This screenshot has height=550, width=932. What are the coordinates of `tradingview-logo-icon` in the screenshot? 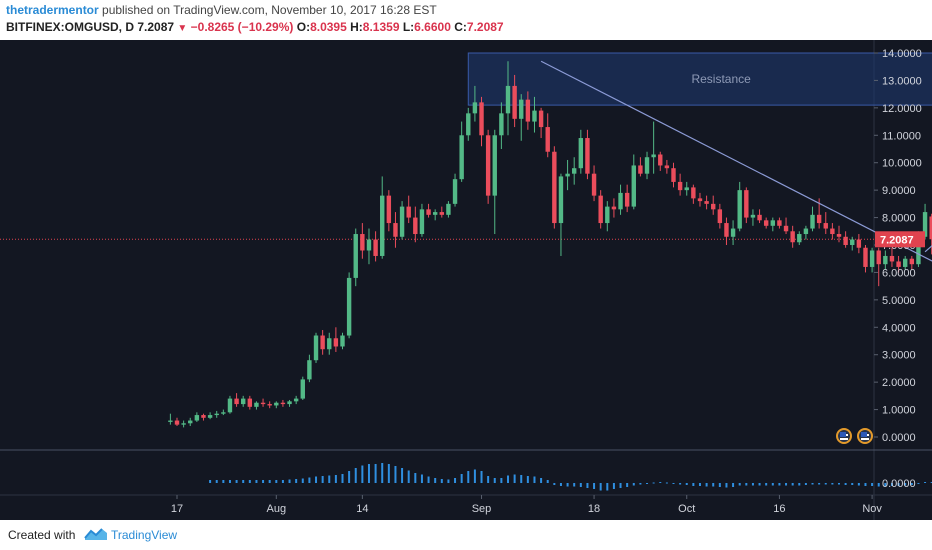 It's located at (96, 534).